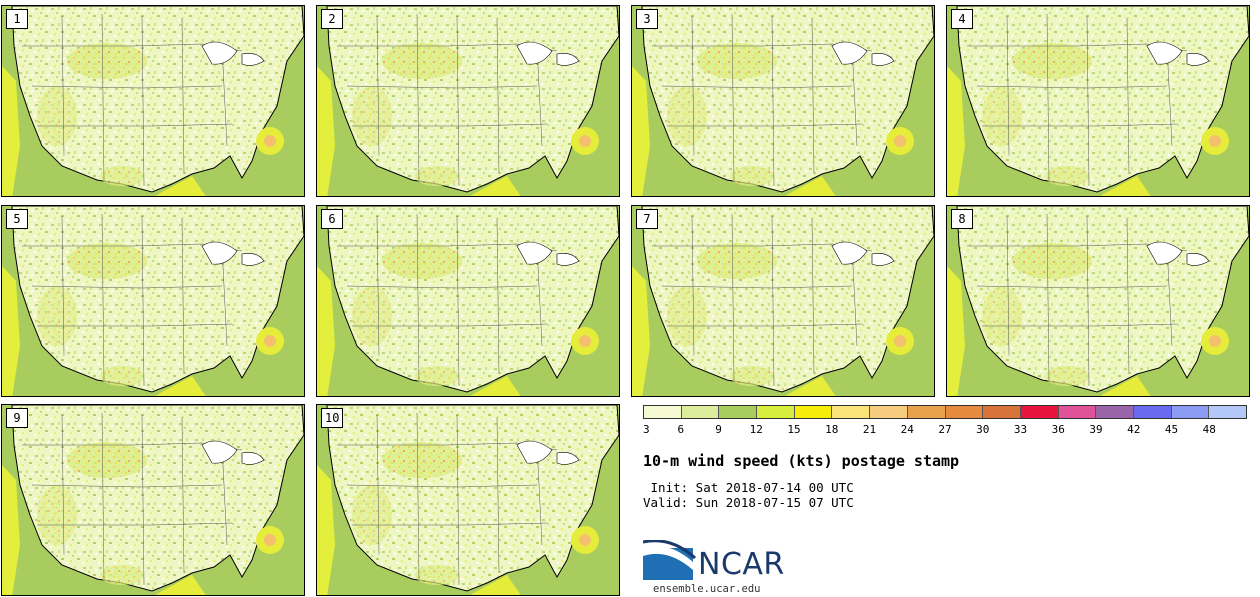 This screenshot has height=597, width=1260. What do you see at coordinates (1171, 429) in the screenshot?
I see `colorbar-tick-label: 45` at bounding box center [1171, 429].